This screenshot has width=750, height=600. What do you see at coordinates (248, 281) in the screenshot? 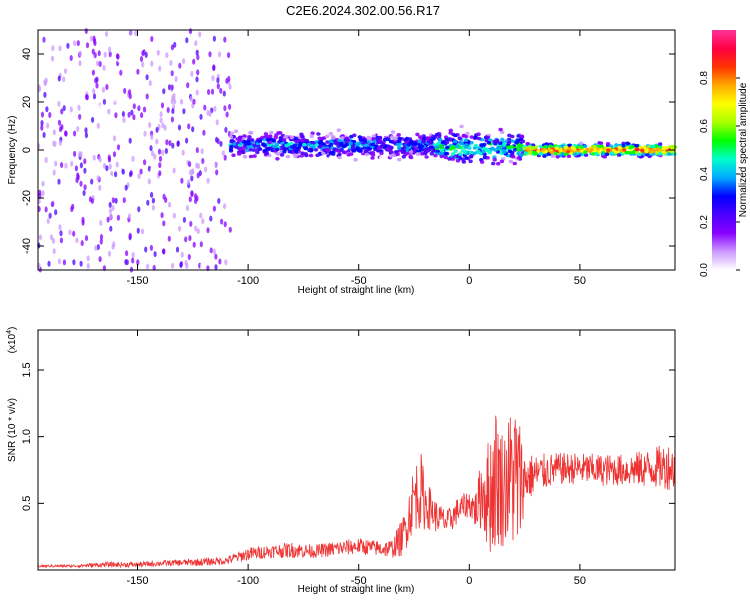
I see `spectrogram-x-tick-label: -100` at bounding box center [248, 281].